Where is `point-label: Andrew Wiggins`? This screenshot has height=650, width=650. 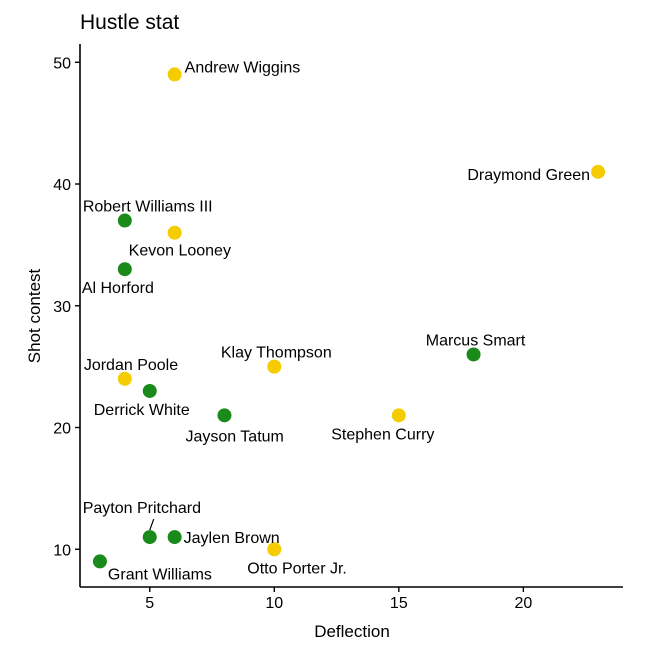 point-label: Andrew Wiggins is located at coordinates (243, 67).